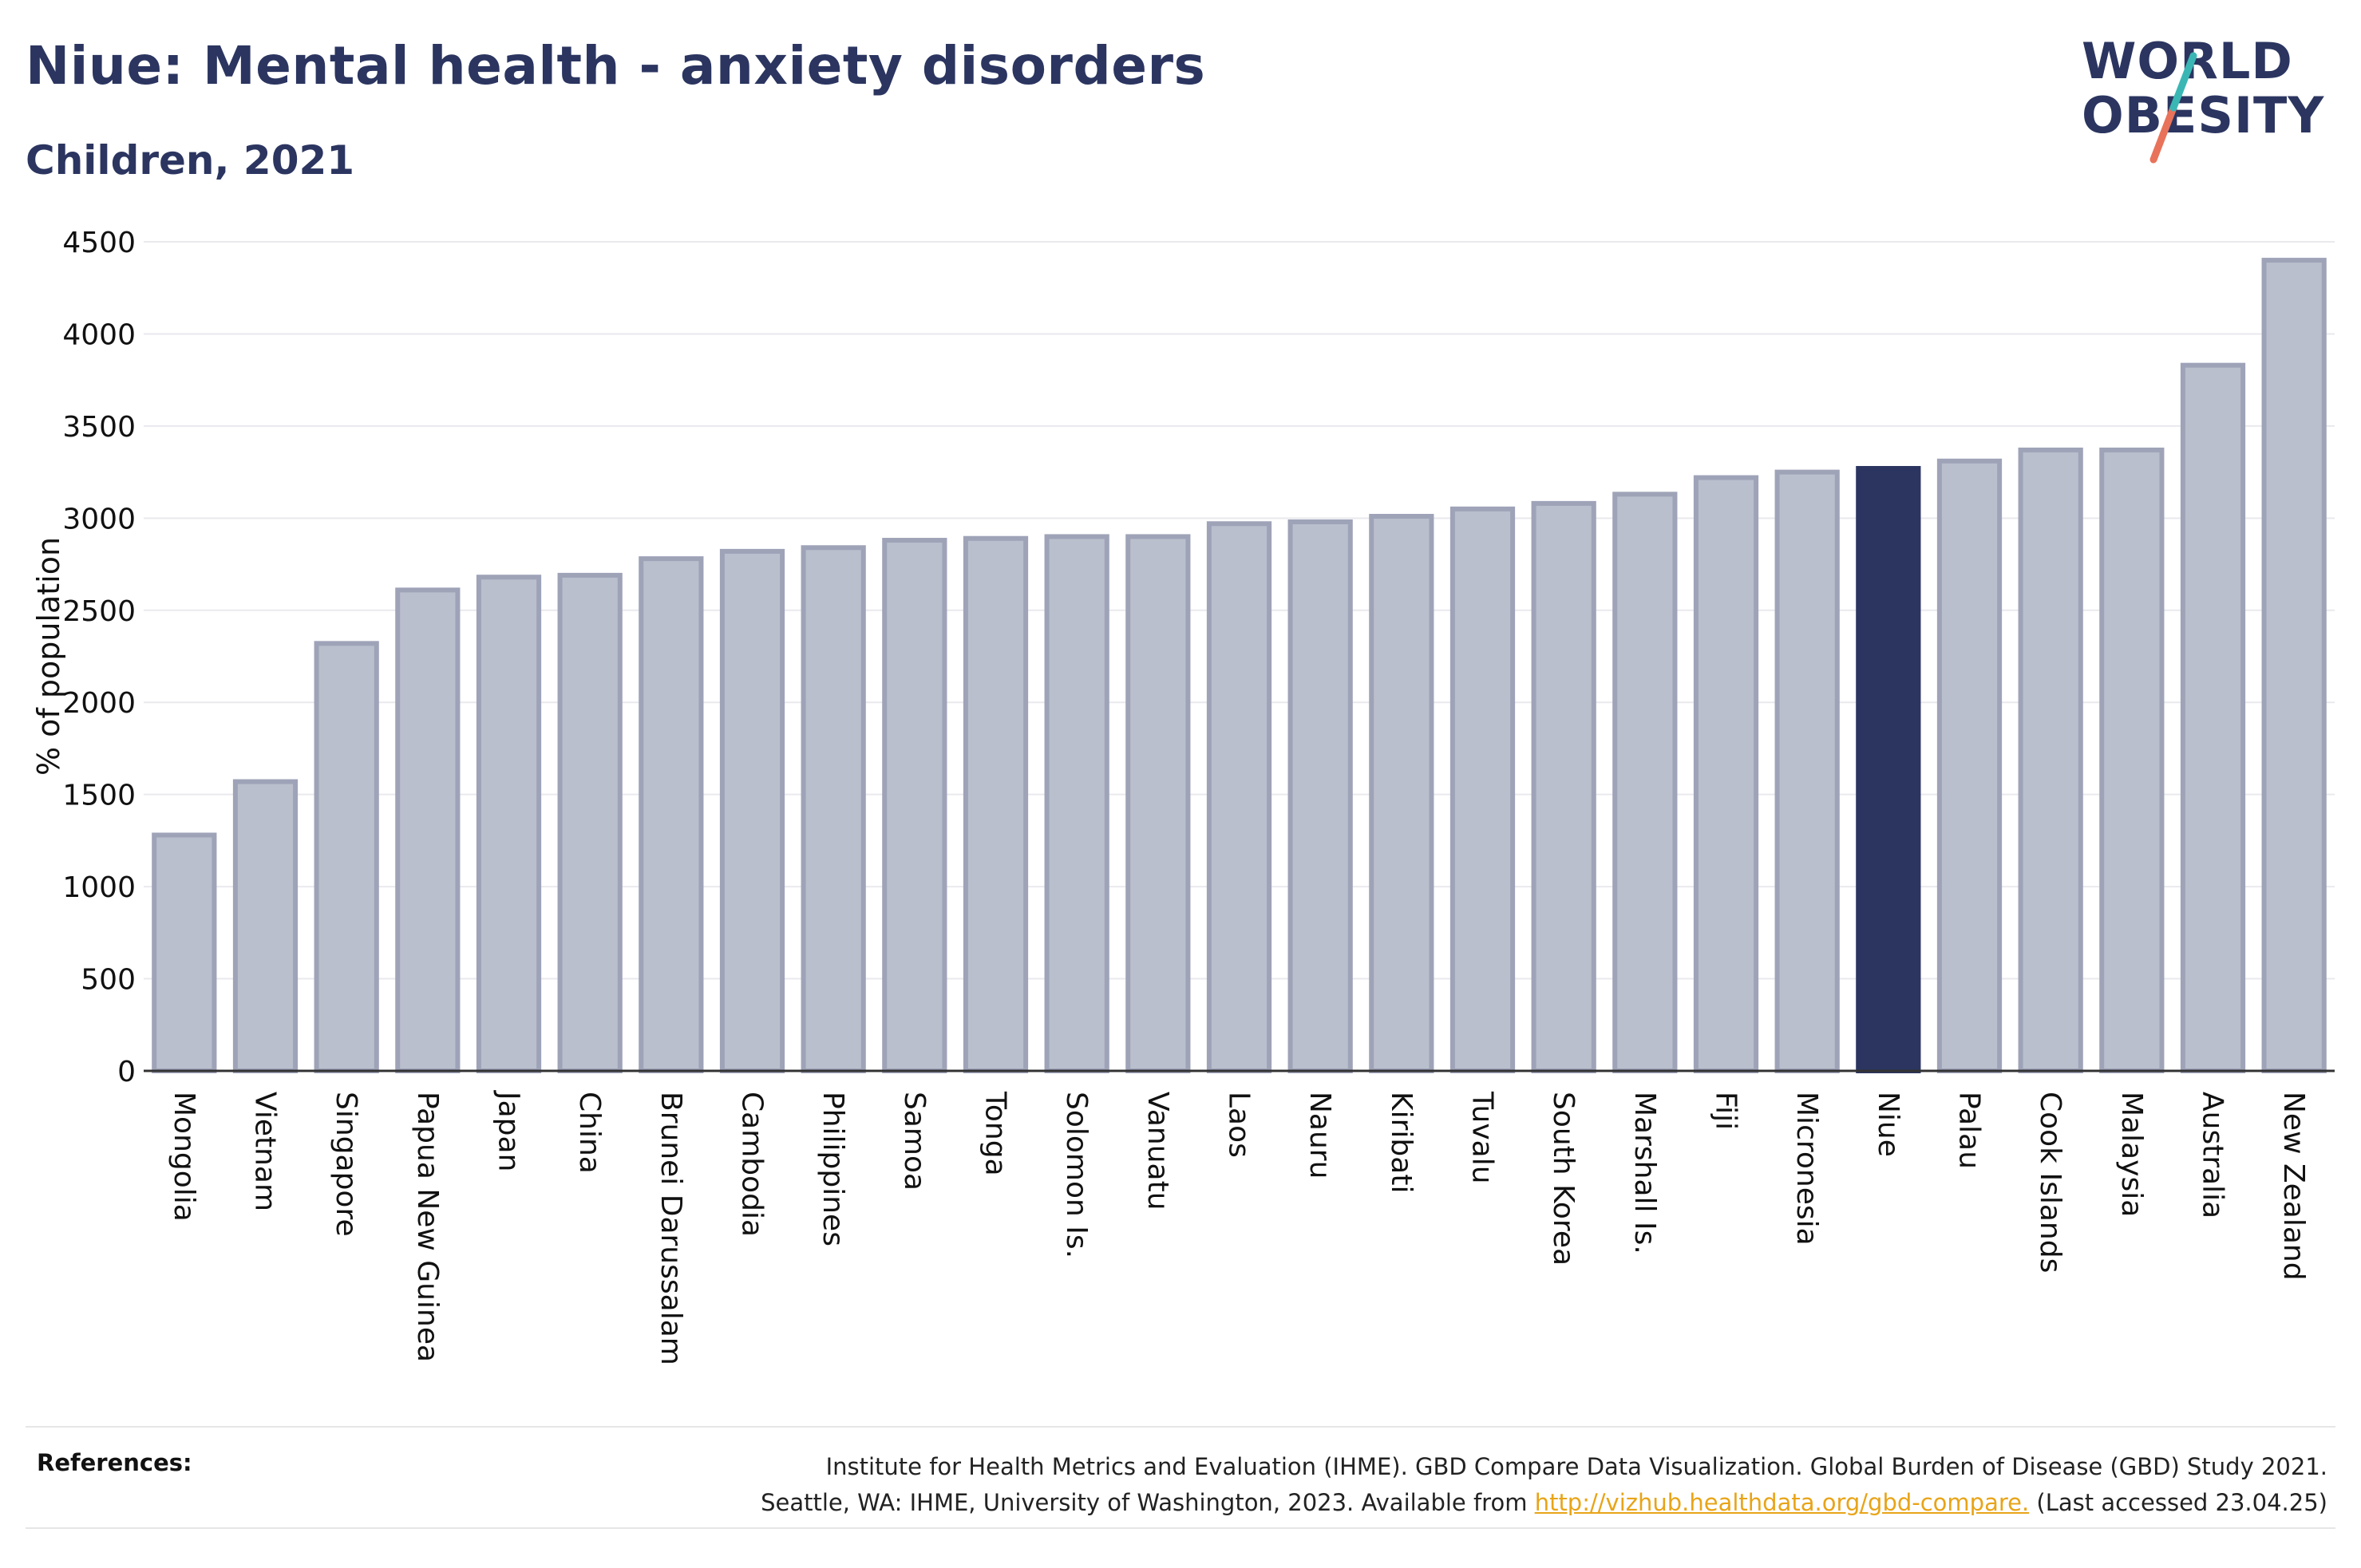 The image size is (2361, 1568). Describe the element at coordinates (99, 887) in the screenshot. I see `y-tick-label: 1000` at that location.